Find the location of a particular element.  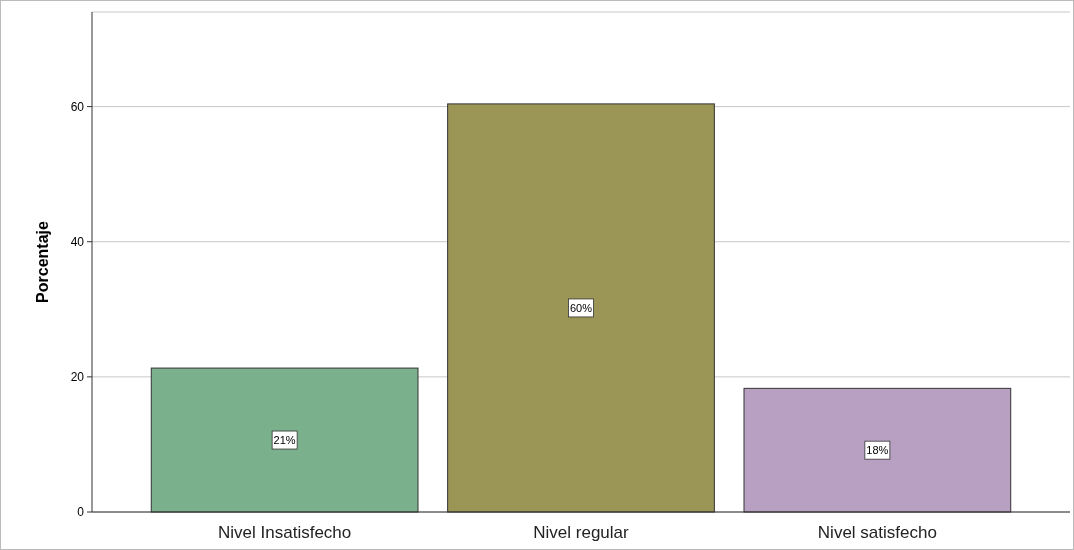

y-axis-title: Porcentaje is located at coordinates (42, 261).